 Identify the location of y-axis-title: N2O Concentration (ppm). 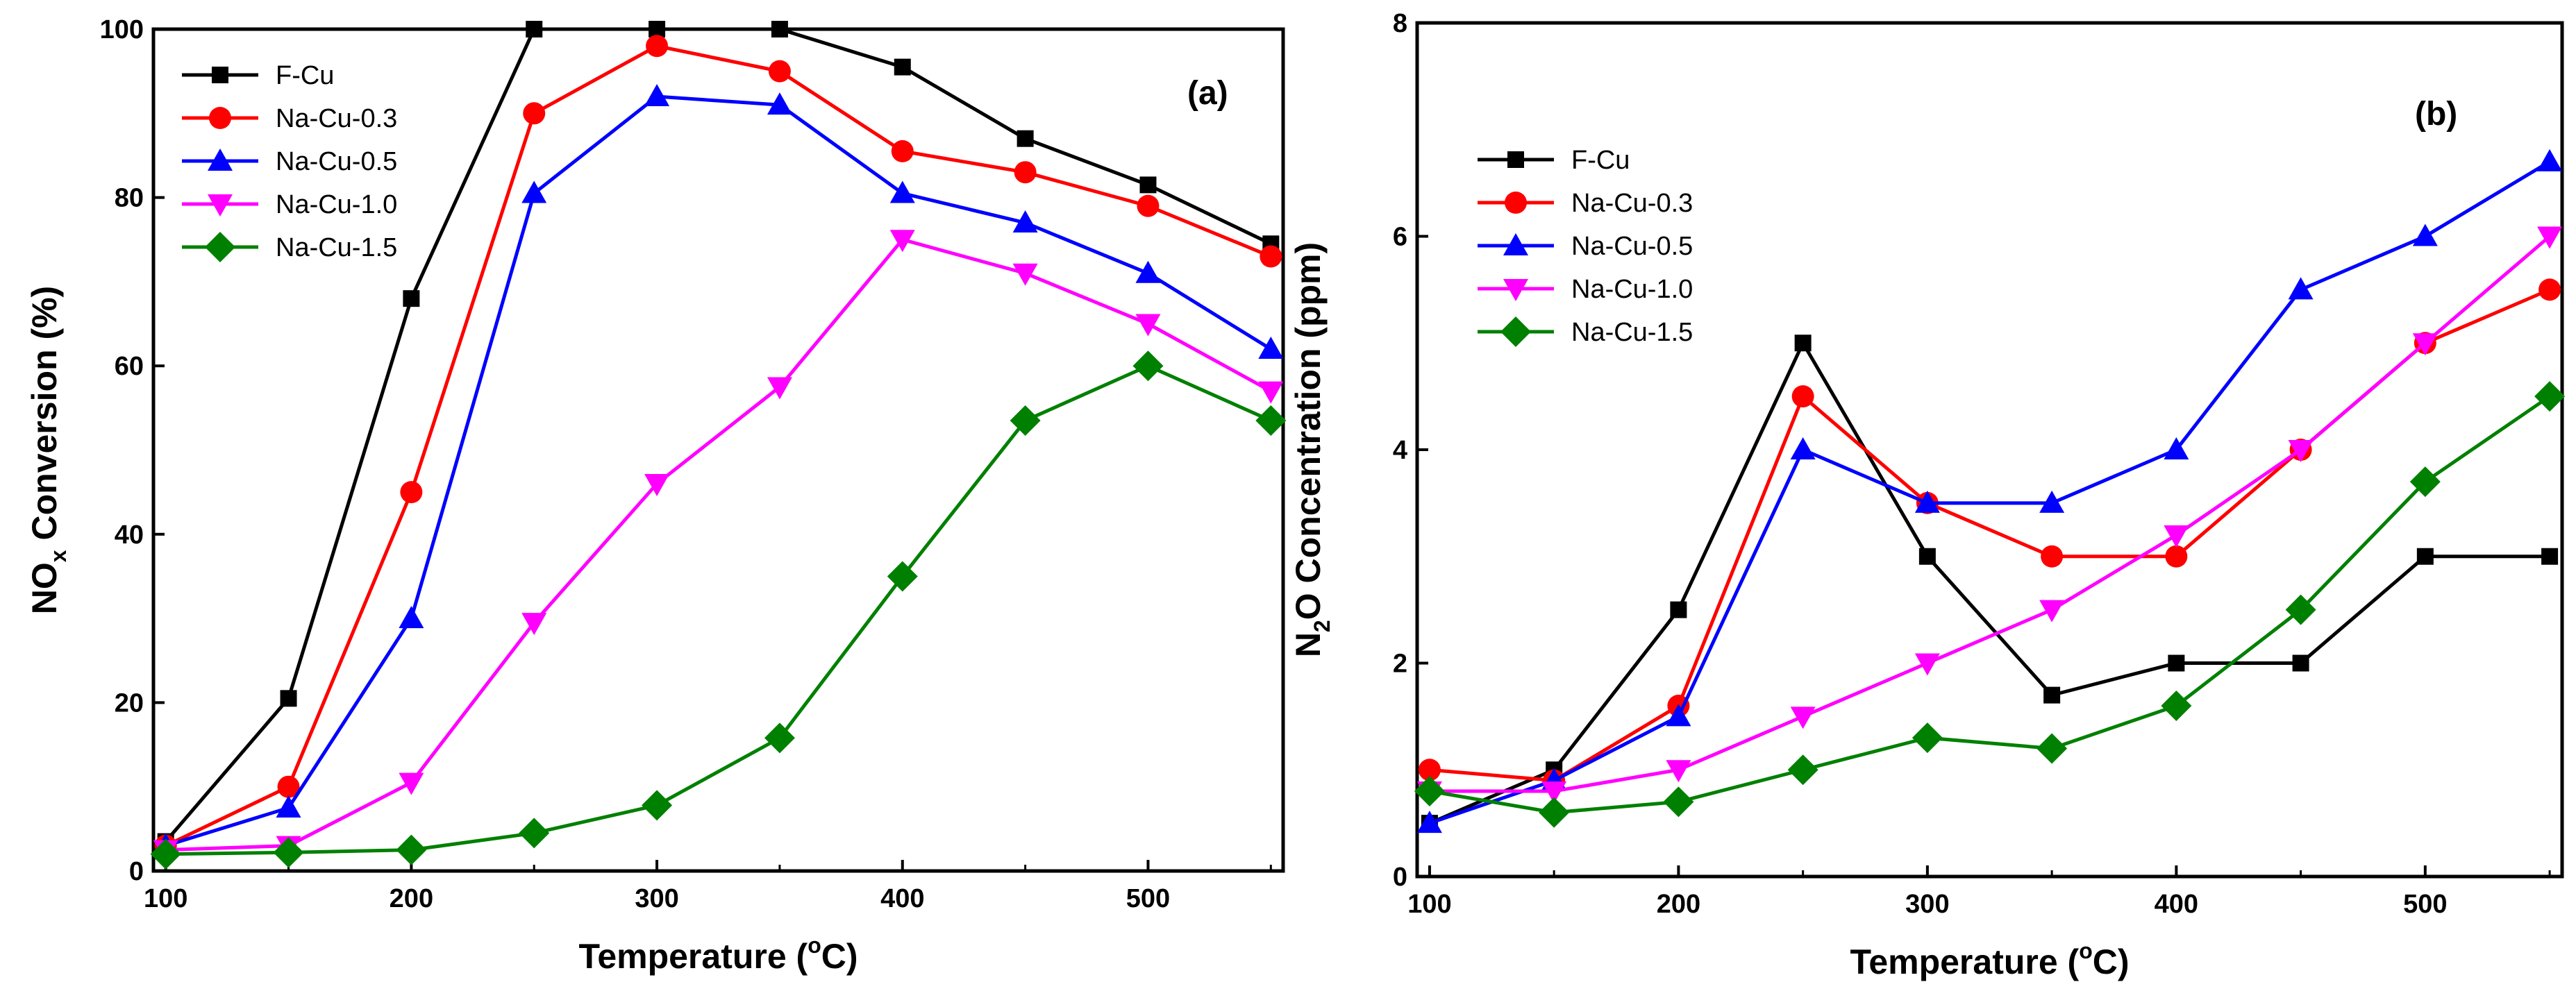
(1312, 449).